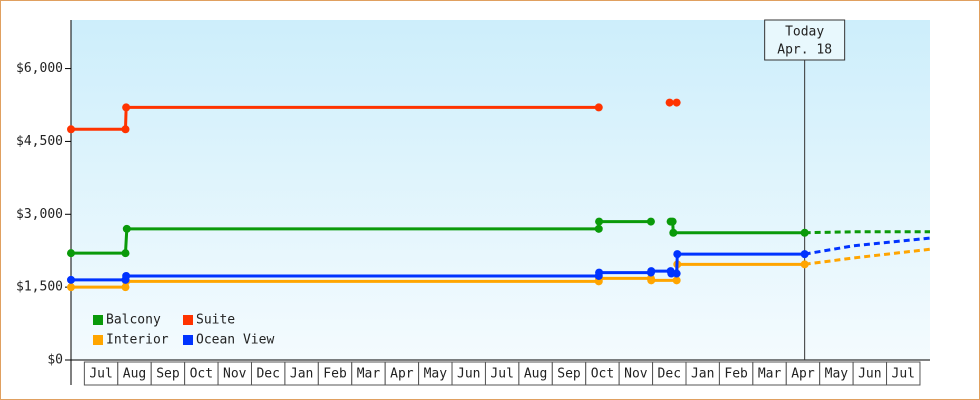  Describe the element at coordinates (39, 141) in the screenshot. I see `y-tick-label: $4,500` at that location.